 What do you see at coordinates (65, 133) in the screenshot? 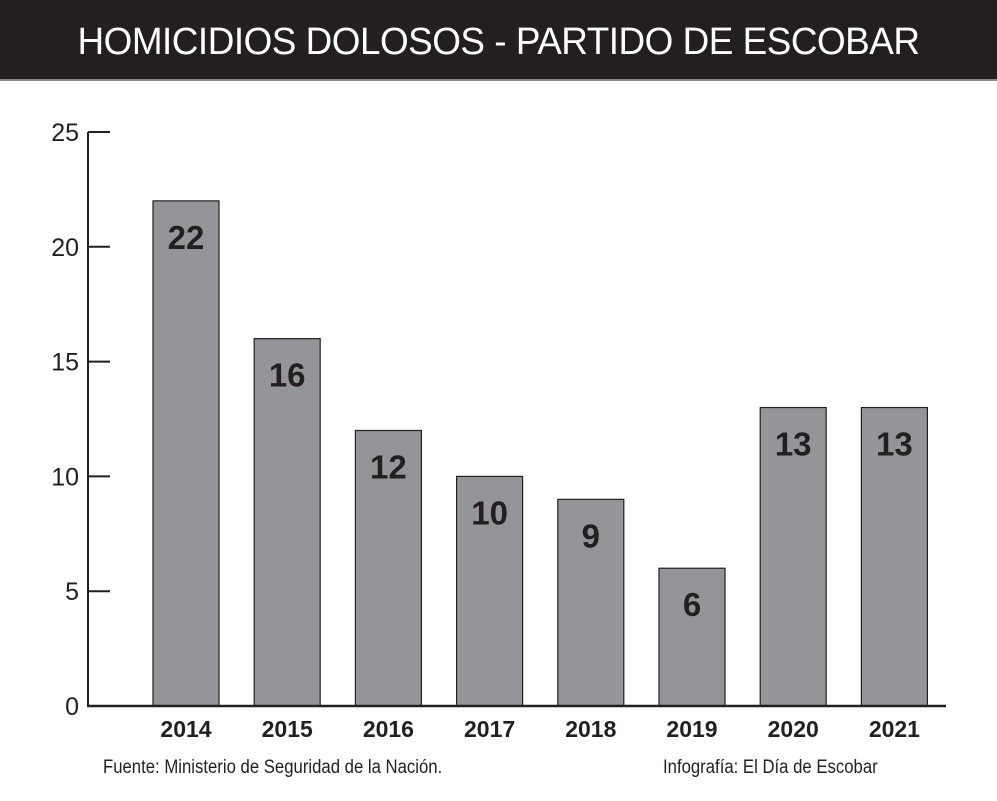
I see `y-tick-label: 25` at bounding box center [65, 133].